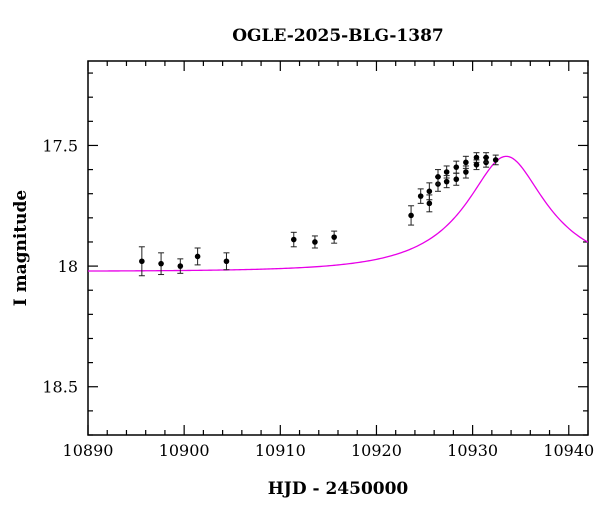 The width and height of the screenshot is (600, 512). What do you see at coordinates (184, 450) in the screenshot?
I see `x-tick-label: 10900` at bounding box center [184, 450].